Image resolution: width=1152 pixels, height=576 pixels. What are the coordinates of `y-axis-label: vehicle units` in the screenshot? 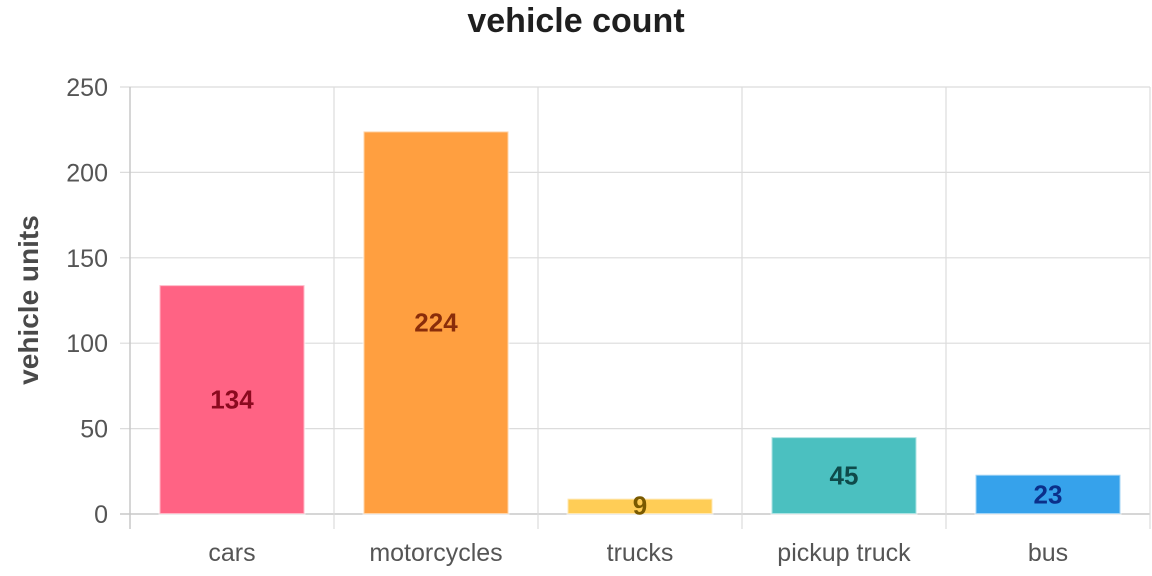 It's located at (28, 300).